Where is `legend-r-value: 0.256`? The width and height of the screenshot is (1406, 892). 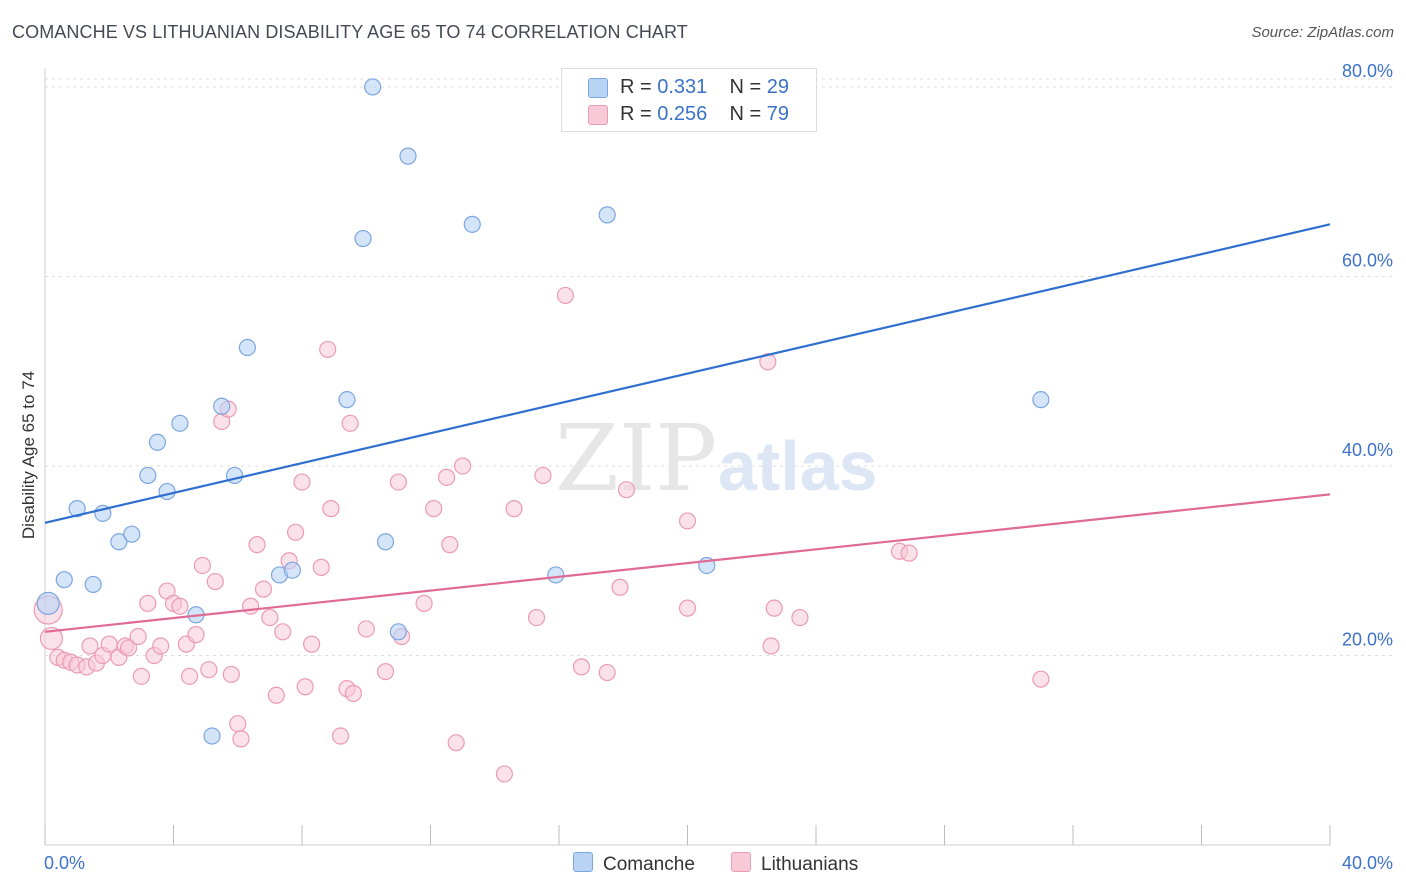
legend-r-value: 0.256 is located at coordinates (682, 114).